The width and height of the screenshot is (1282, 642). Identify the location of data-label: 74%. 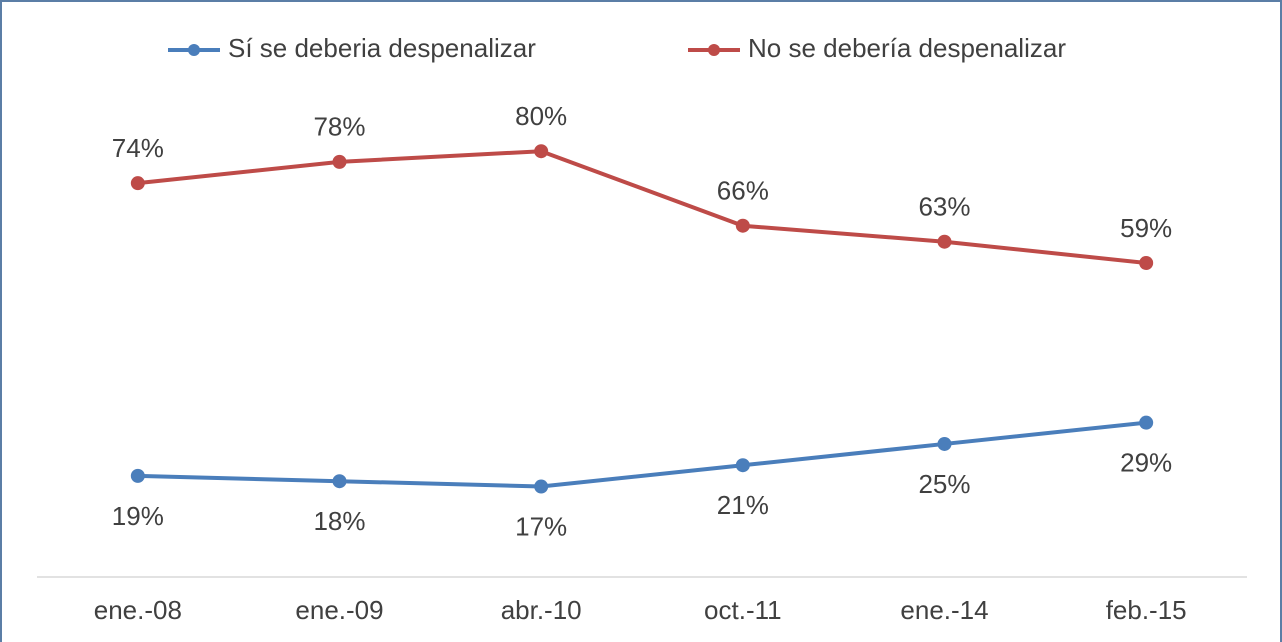
(138, 148).